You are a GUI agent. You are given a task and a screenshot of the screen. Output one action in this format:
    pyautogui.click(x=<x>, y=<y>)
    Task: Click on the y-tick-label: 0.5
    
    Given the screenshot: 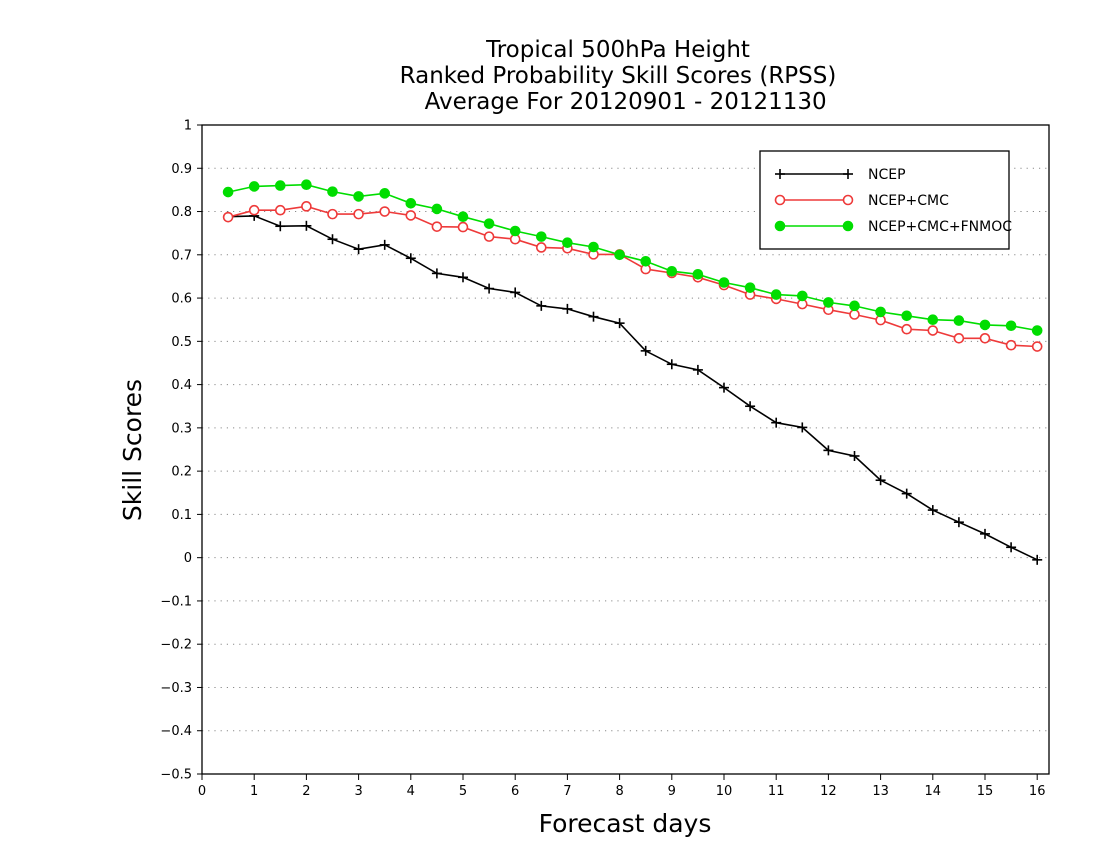 What is the action you would take?
    pyautogui.click(x=181, y=342)
    